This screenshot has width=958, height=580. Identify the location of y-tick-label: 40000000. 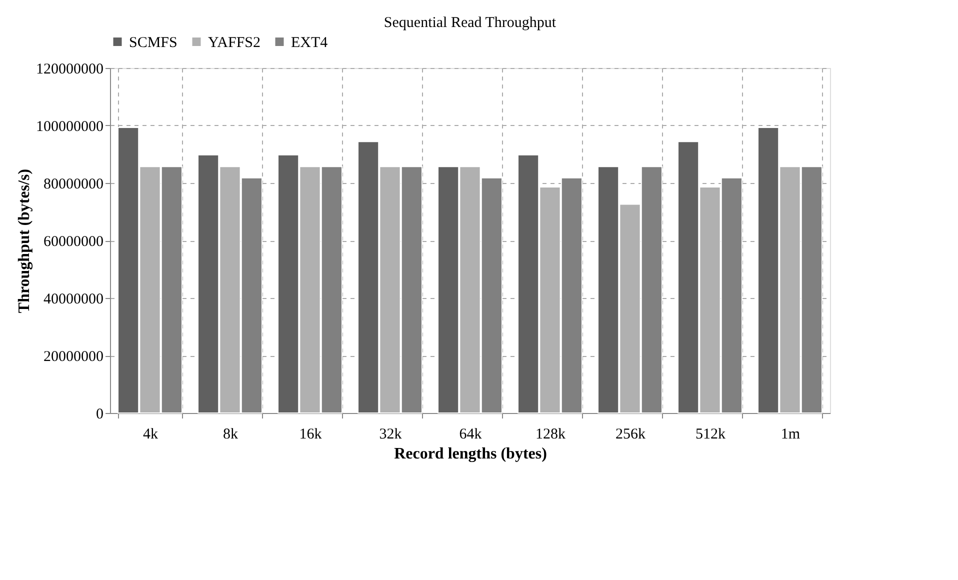
(74, 300).